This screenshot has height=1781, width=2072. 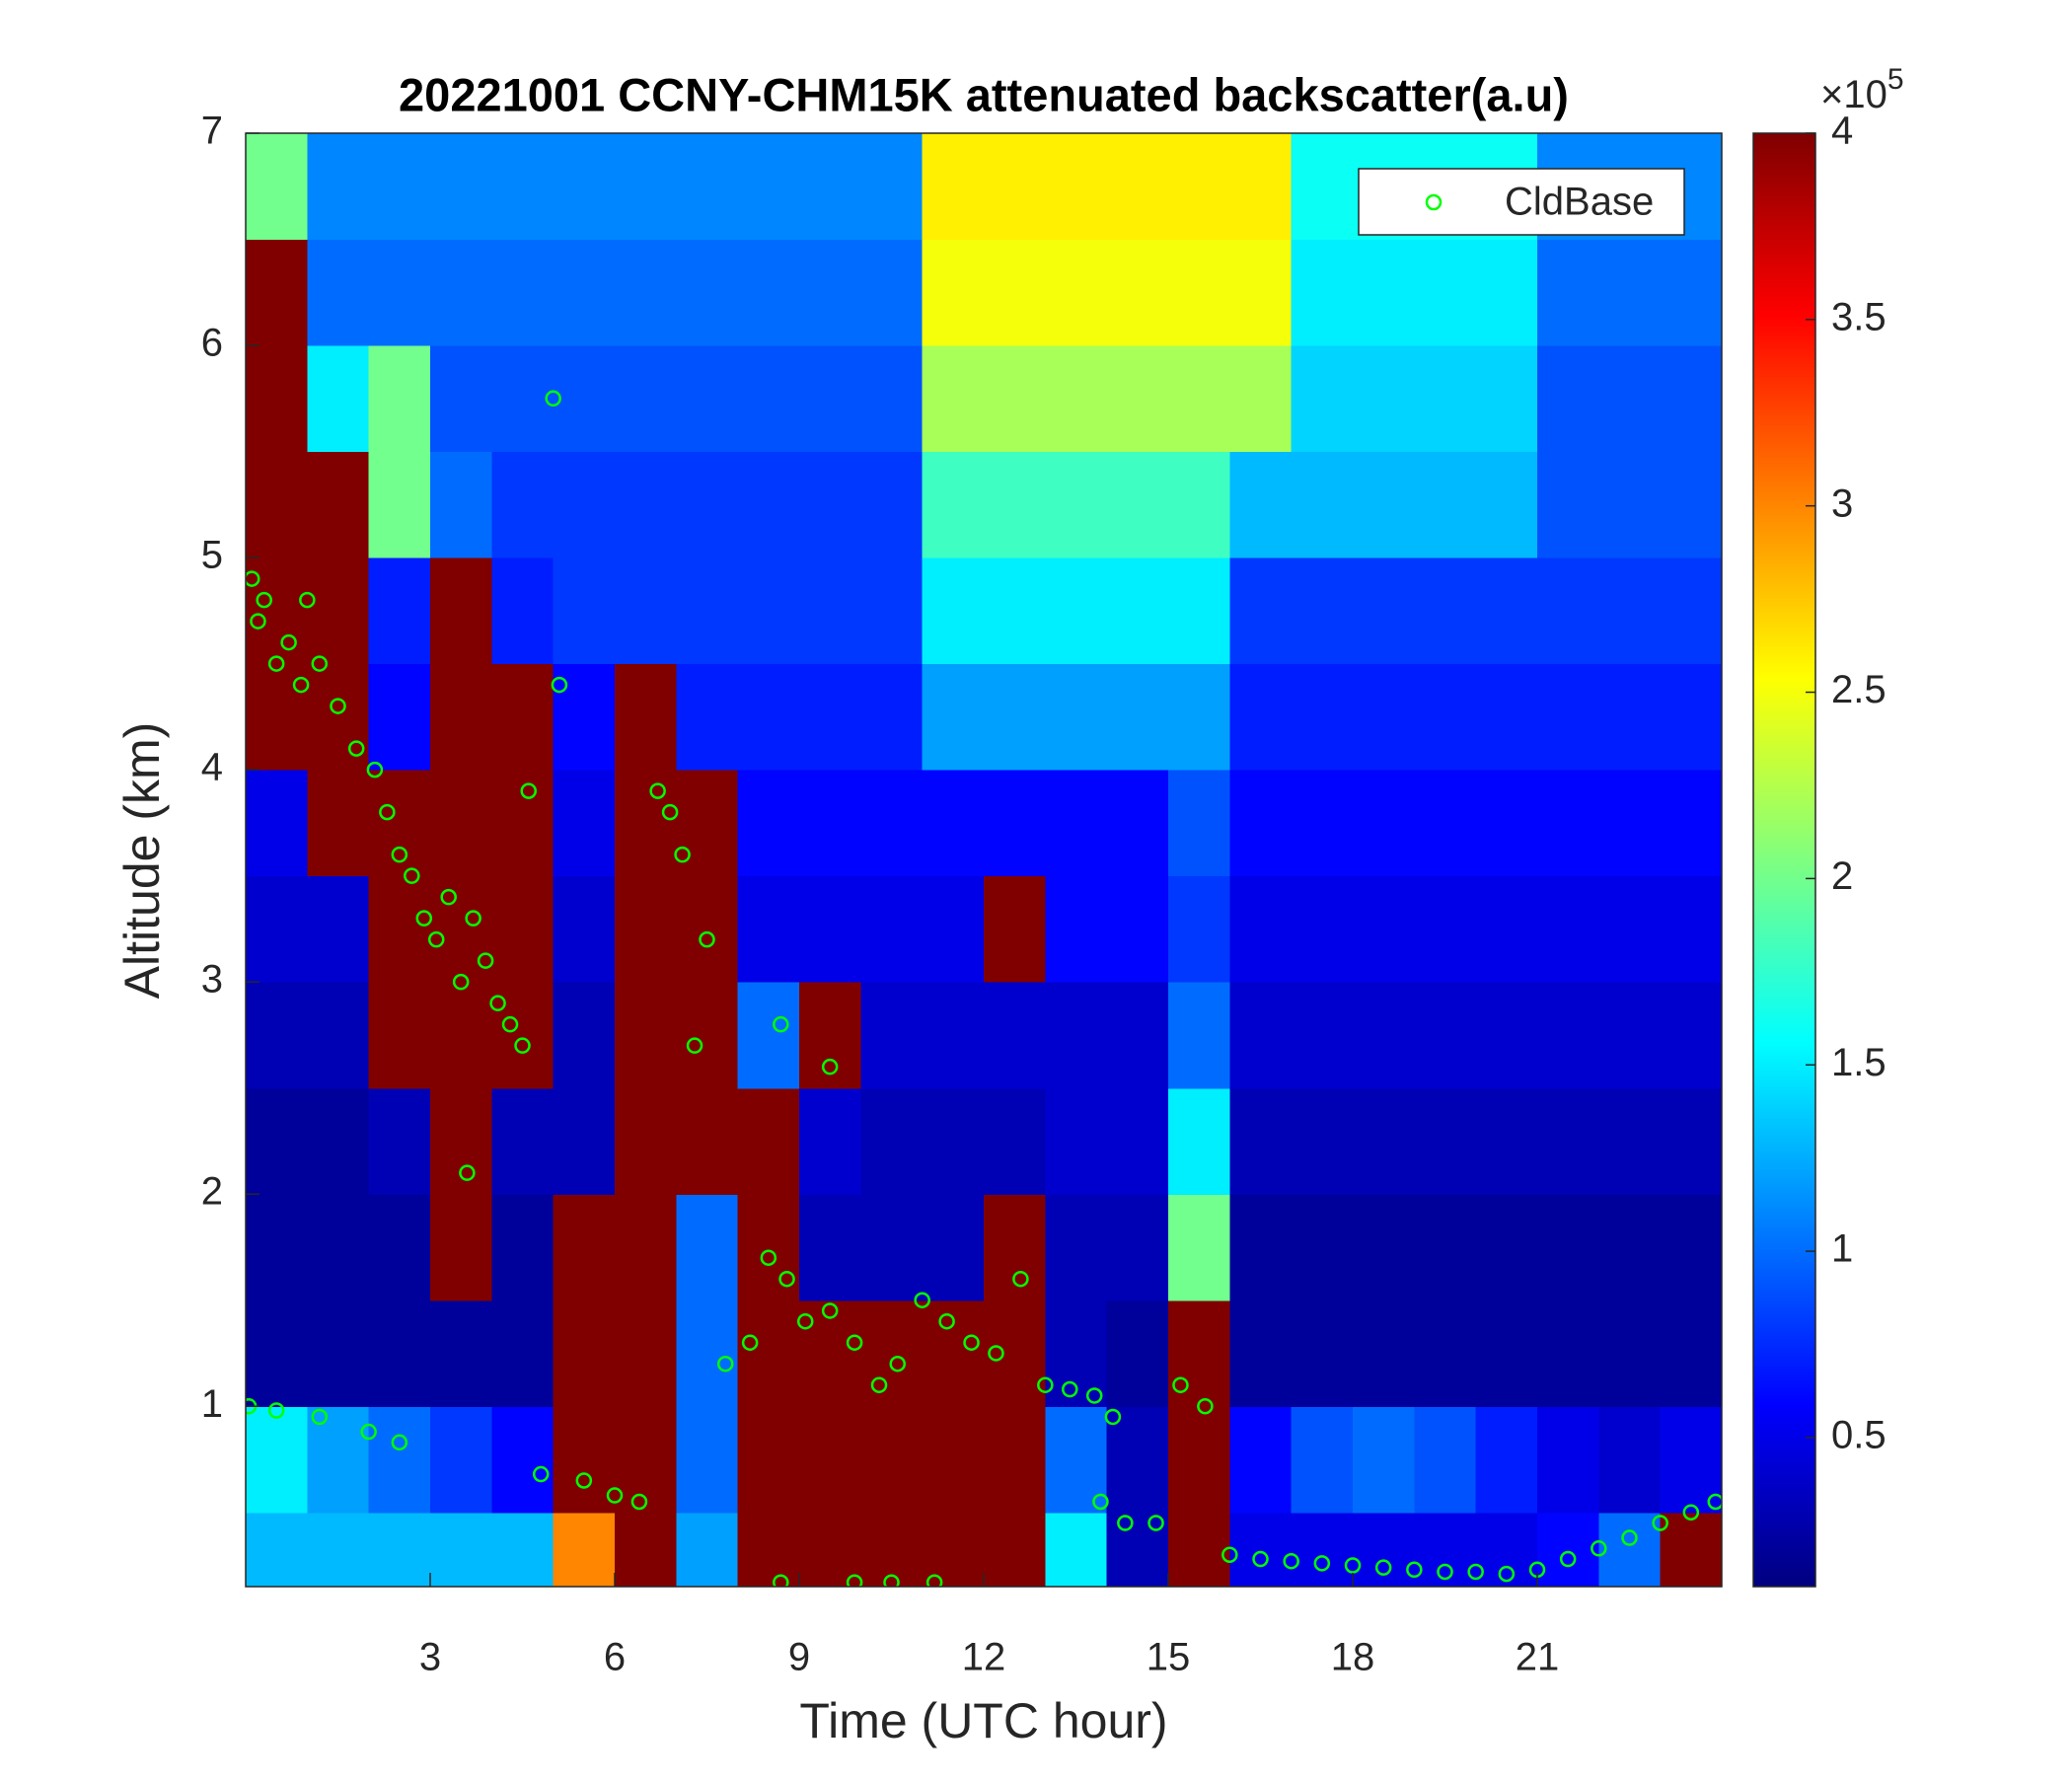 What do you see at coordinates (1169, 1657) in the screenshot?
I see `x-tick-label: 15` at bounding box center [1169, 1657].